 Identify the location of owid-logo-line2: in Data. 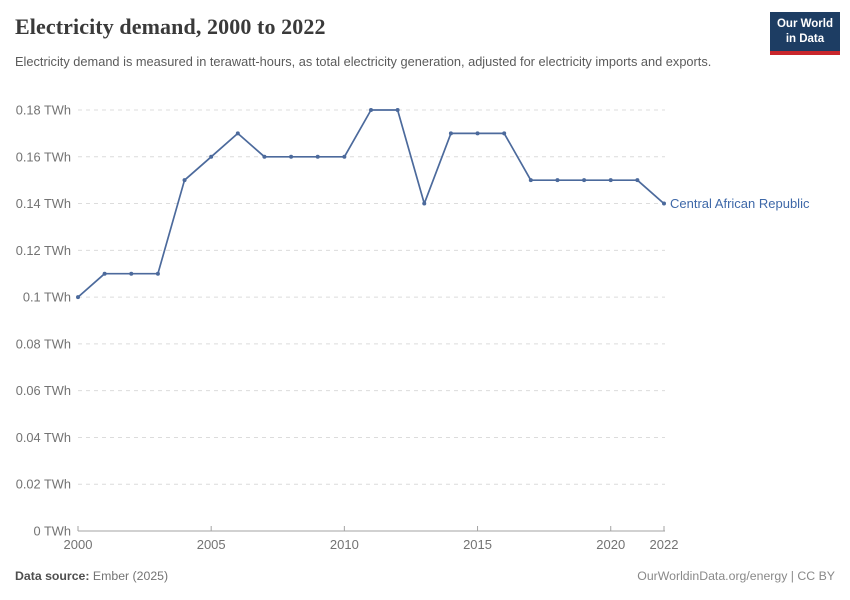
(805, 38).